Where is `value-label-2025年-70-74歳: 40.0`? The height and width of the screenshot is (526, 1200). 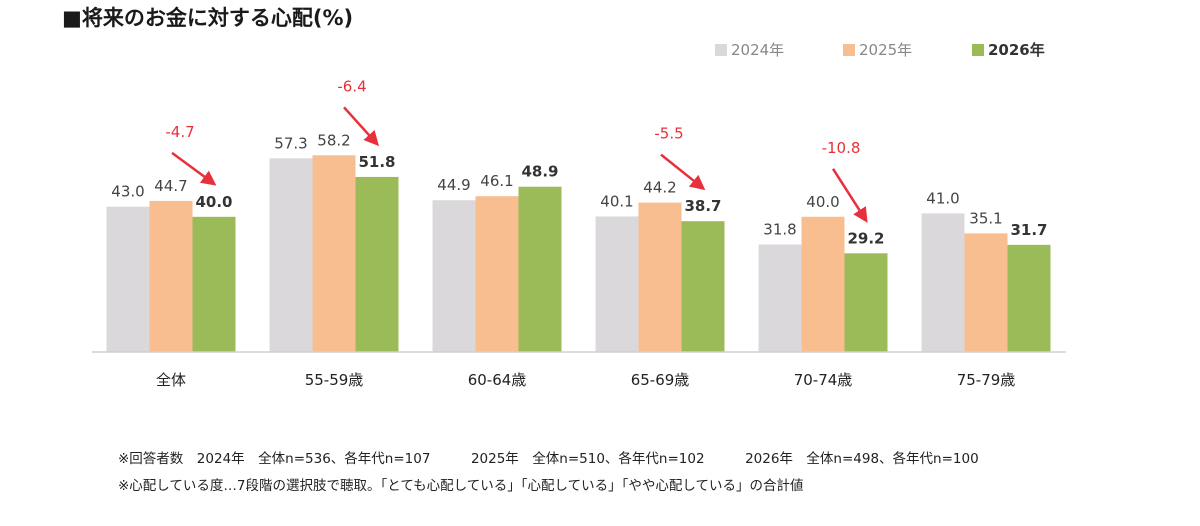
value-label-2025年-70-74歳: 40.0 is located at coordinates (822, 202).